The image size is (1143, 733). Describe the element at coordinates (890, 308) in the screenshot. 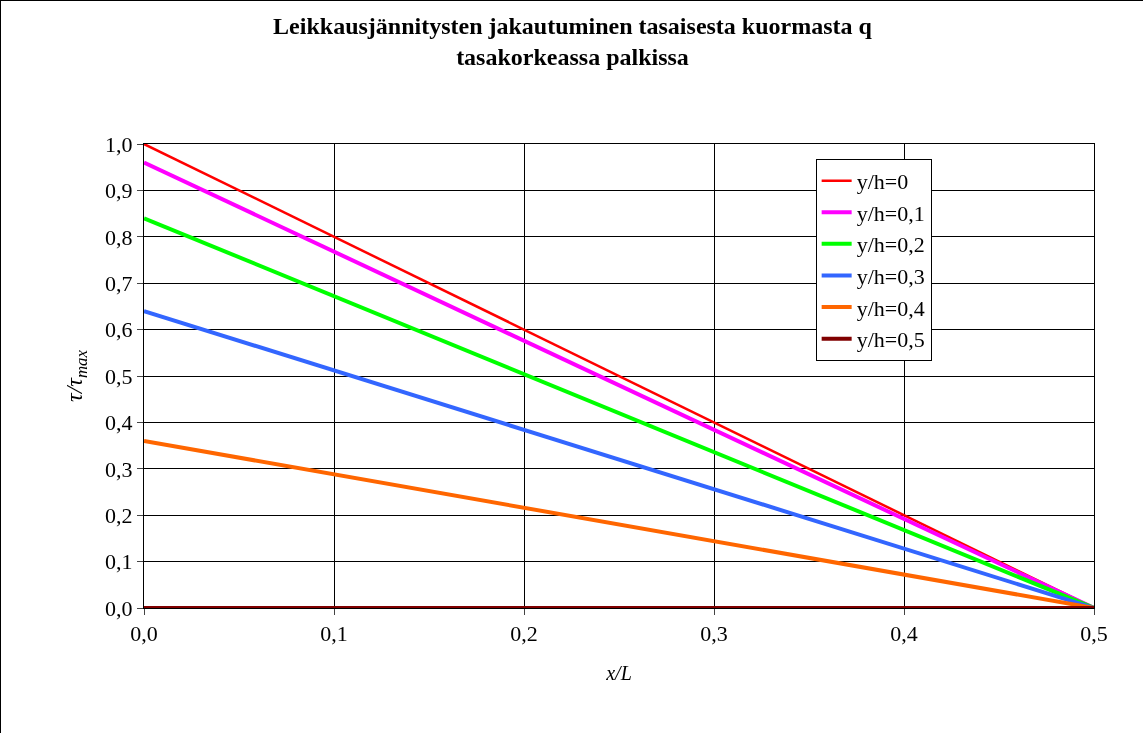

I see `legend-label: y/h=0,4` at that location.